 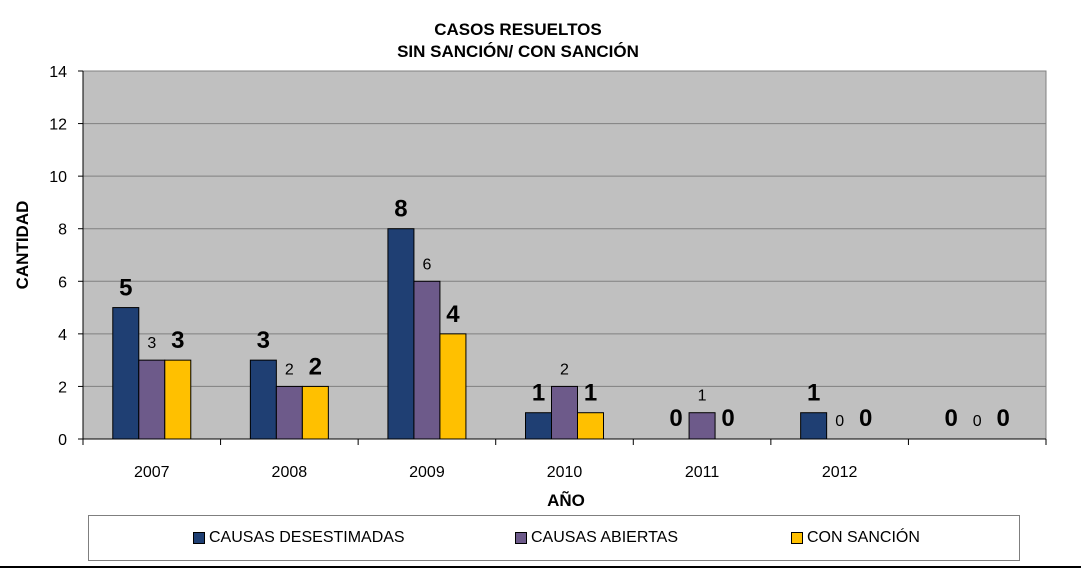 What do you see at coordinates (540, 567) in the screenshot?
I see `bottom-rule` at bounding box center [540, 567].